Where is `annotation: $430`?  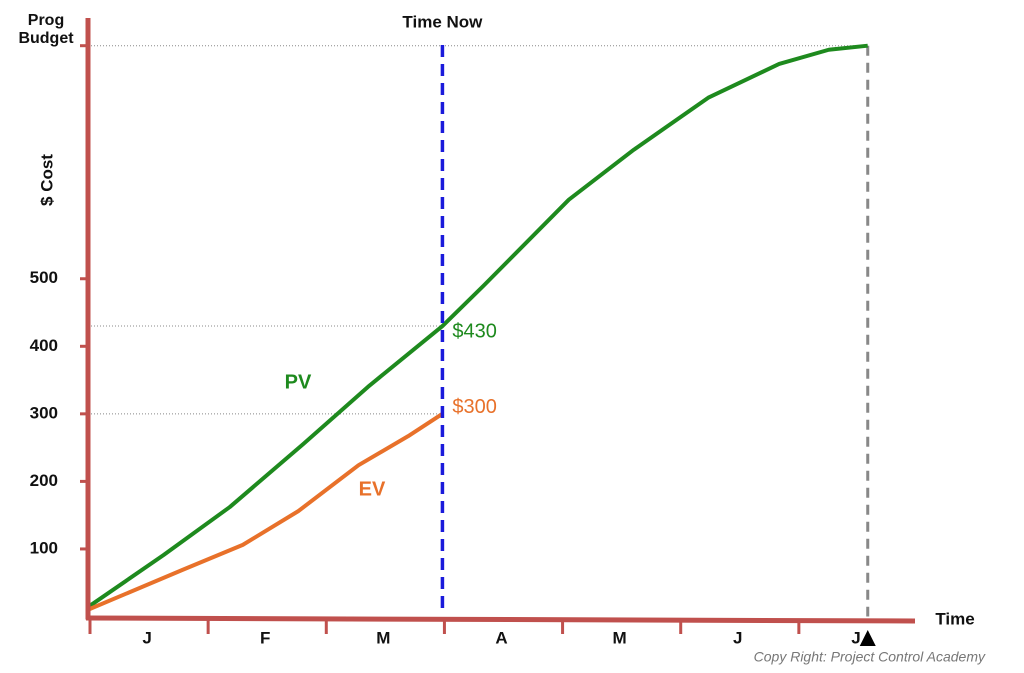 annotation: $430 is located at coordinates (474, 331).